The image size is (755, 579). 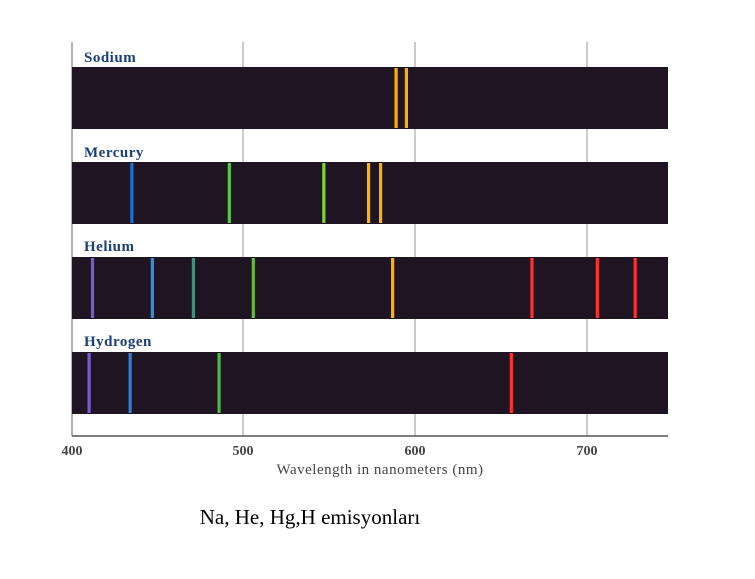 I want to click on spectrum-title-mercury: Mercury, so click(x=114, y=153).